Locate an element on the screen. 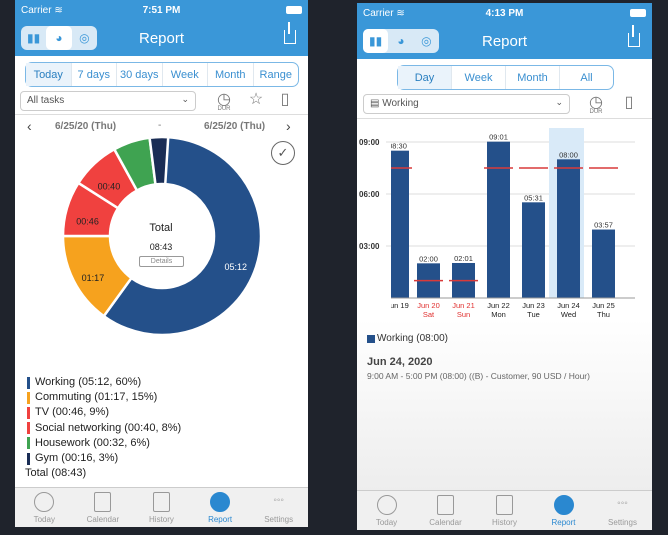 The width and height of the screenshot is (668, 535). period-all: All is located at coordinates (586, 77).